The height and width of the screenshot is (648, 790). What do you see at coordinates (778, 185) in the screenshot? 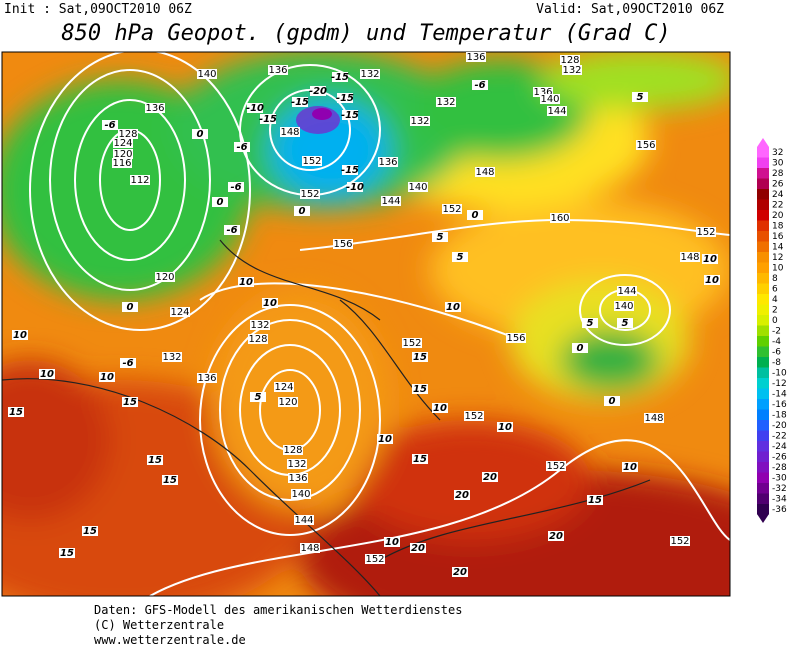
I see `legend-label: 26` at bounding box center [778, 185].